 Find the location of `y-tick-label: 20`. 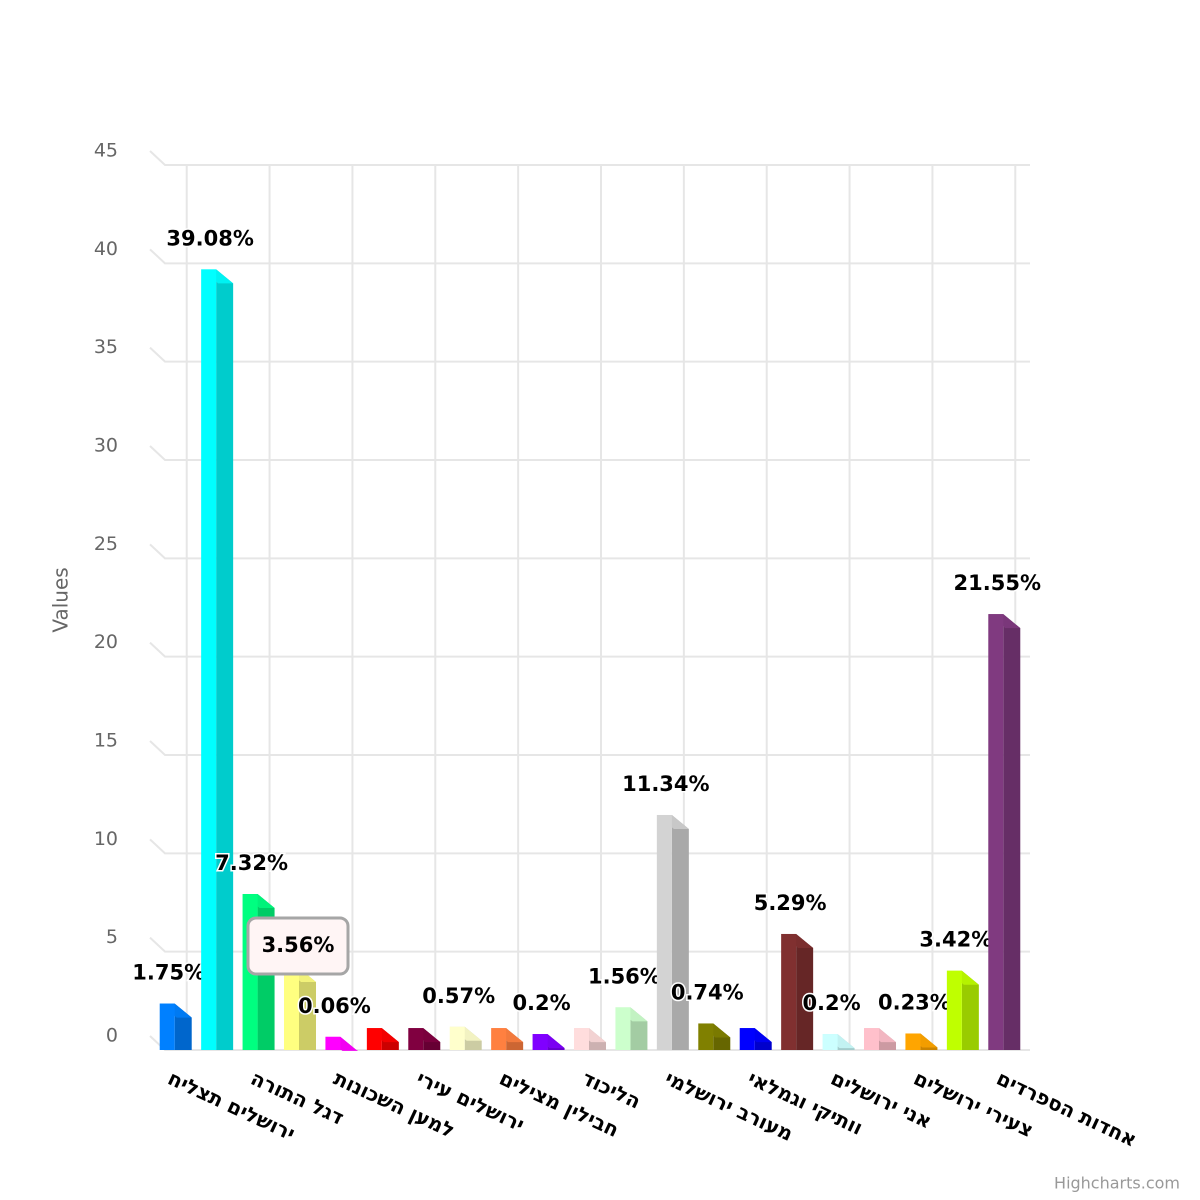

y-tick-label: 20 is located at coordinates (106, 642).